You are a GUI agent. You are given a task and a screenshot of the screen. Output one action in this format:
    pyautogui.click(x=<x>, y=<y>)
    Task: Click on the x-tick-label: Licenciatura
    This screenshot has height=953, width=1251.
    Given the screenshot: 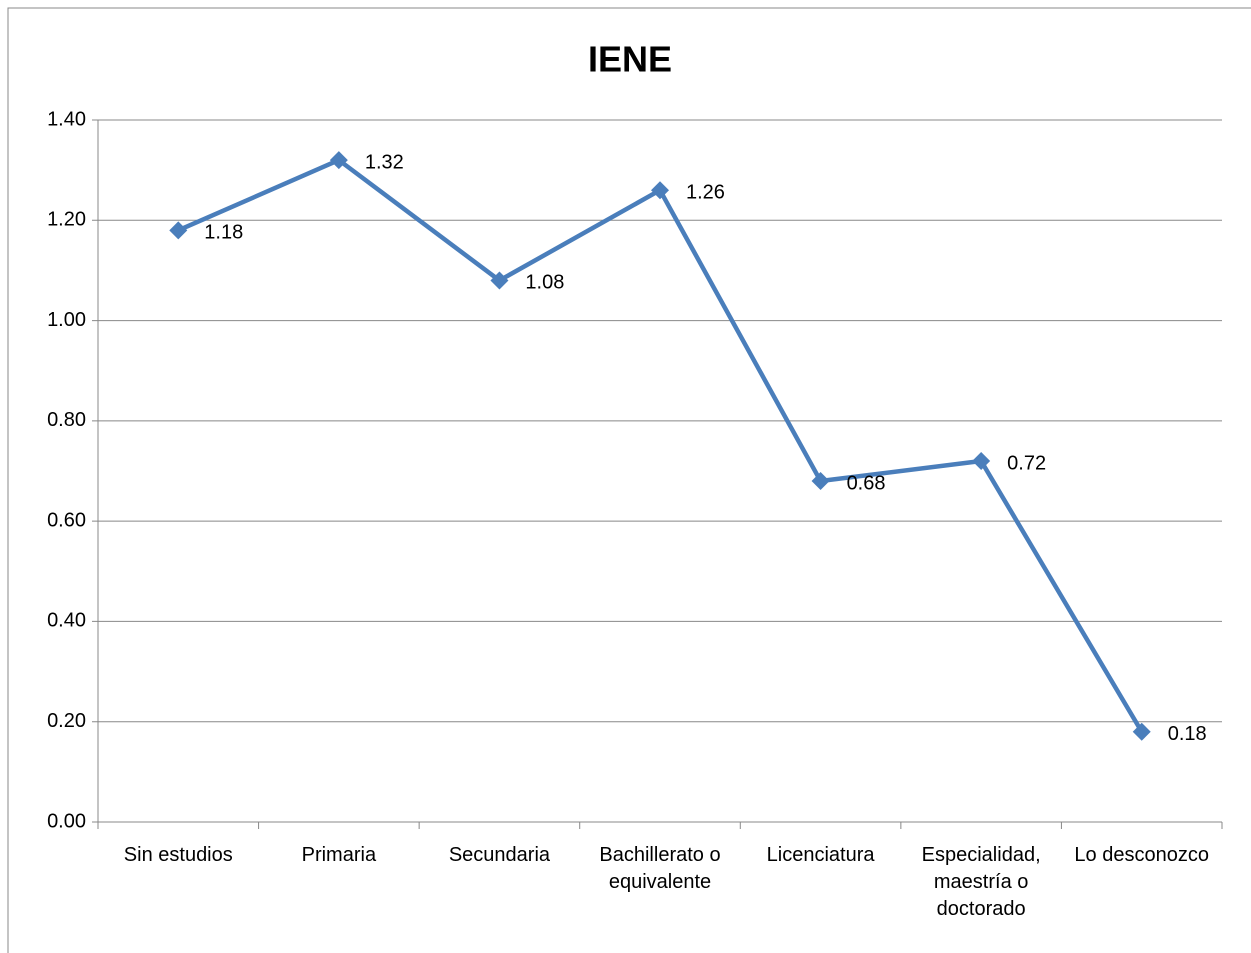 What is the action you would take?
    pyautogui.click(x=820, y=855)
    